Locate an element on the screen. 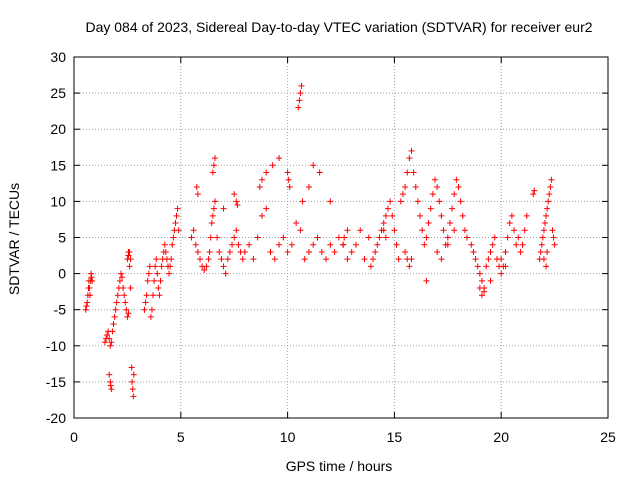  y-tick-label: 0 is located at coordinates (62, 274).